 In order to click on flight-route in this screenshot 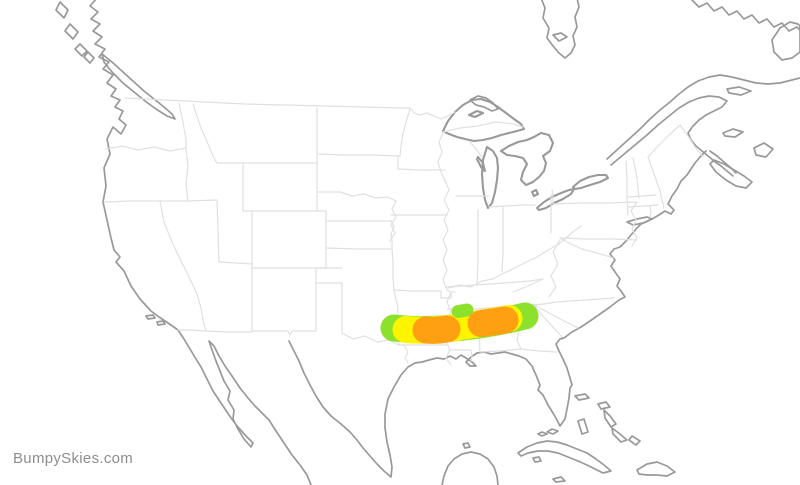, I will do `click(459, 323)`.